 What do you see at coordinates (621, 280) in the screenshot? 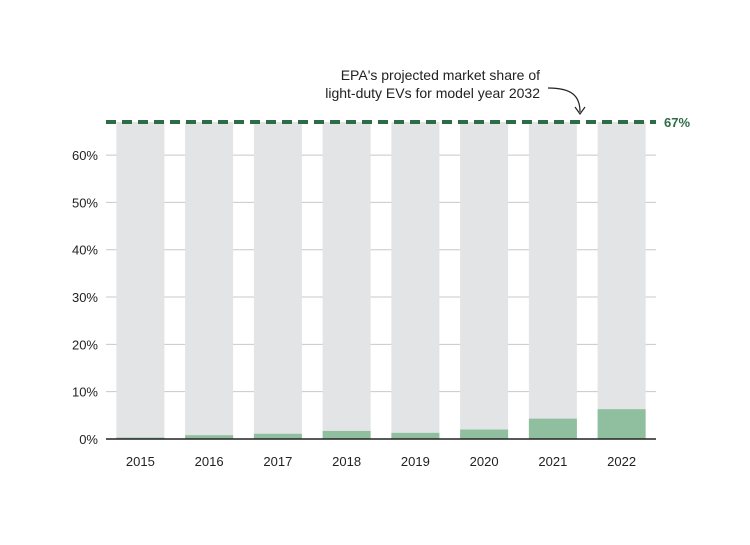
I see `background-bar-2022` at bounding box center [621, 280].